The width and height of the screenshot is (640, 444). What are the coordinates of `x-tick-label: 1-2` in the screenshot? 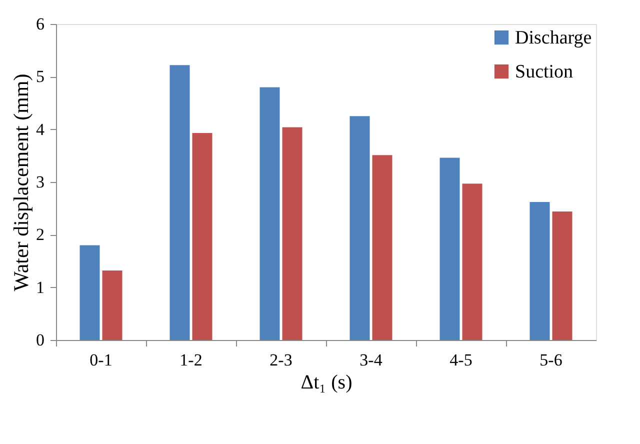 It's located at (191, 360).